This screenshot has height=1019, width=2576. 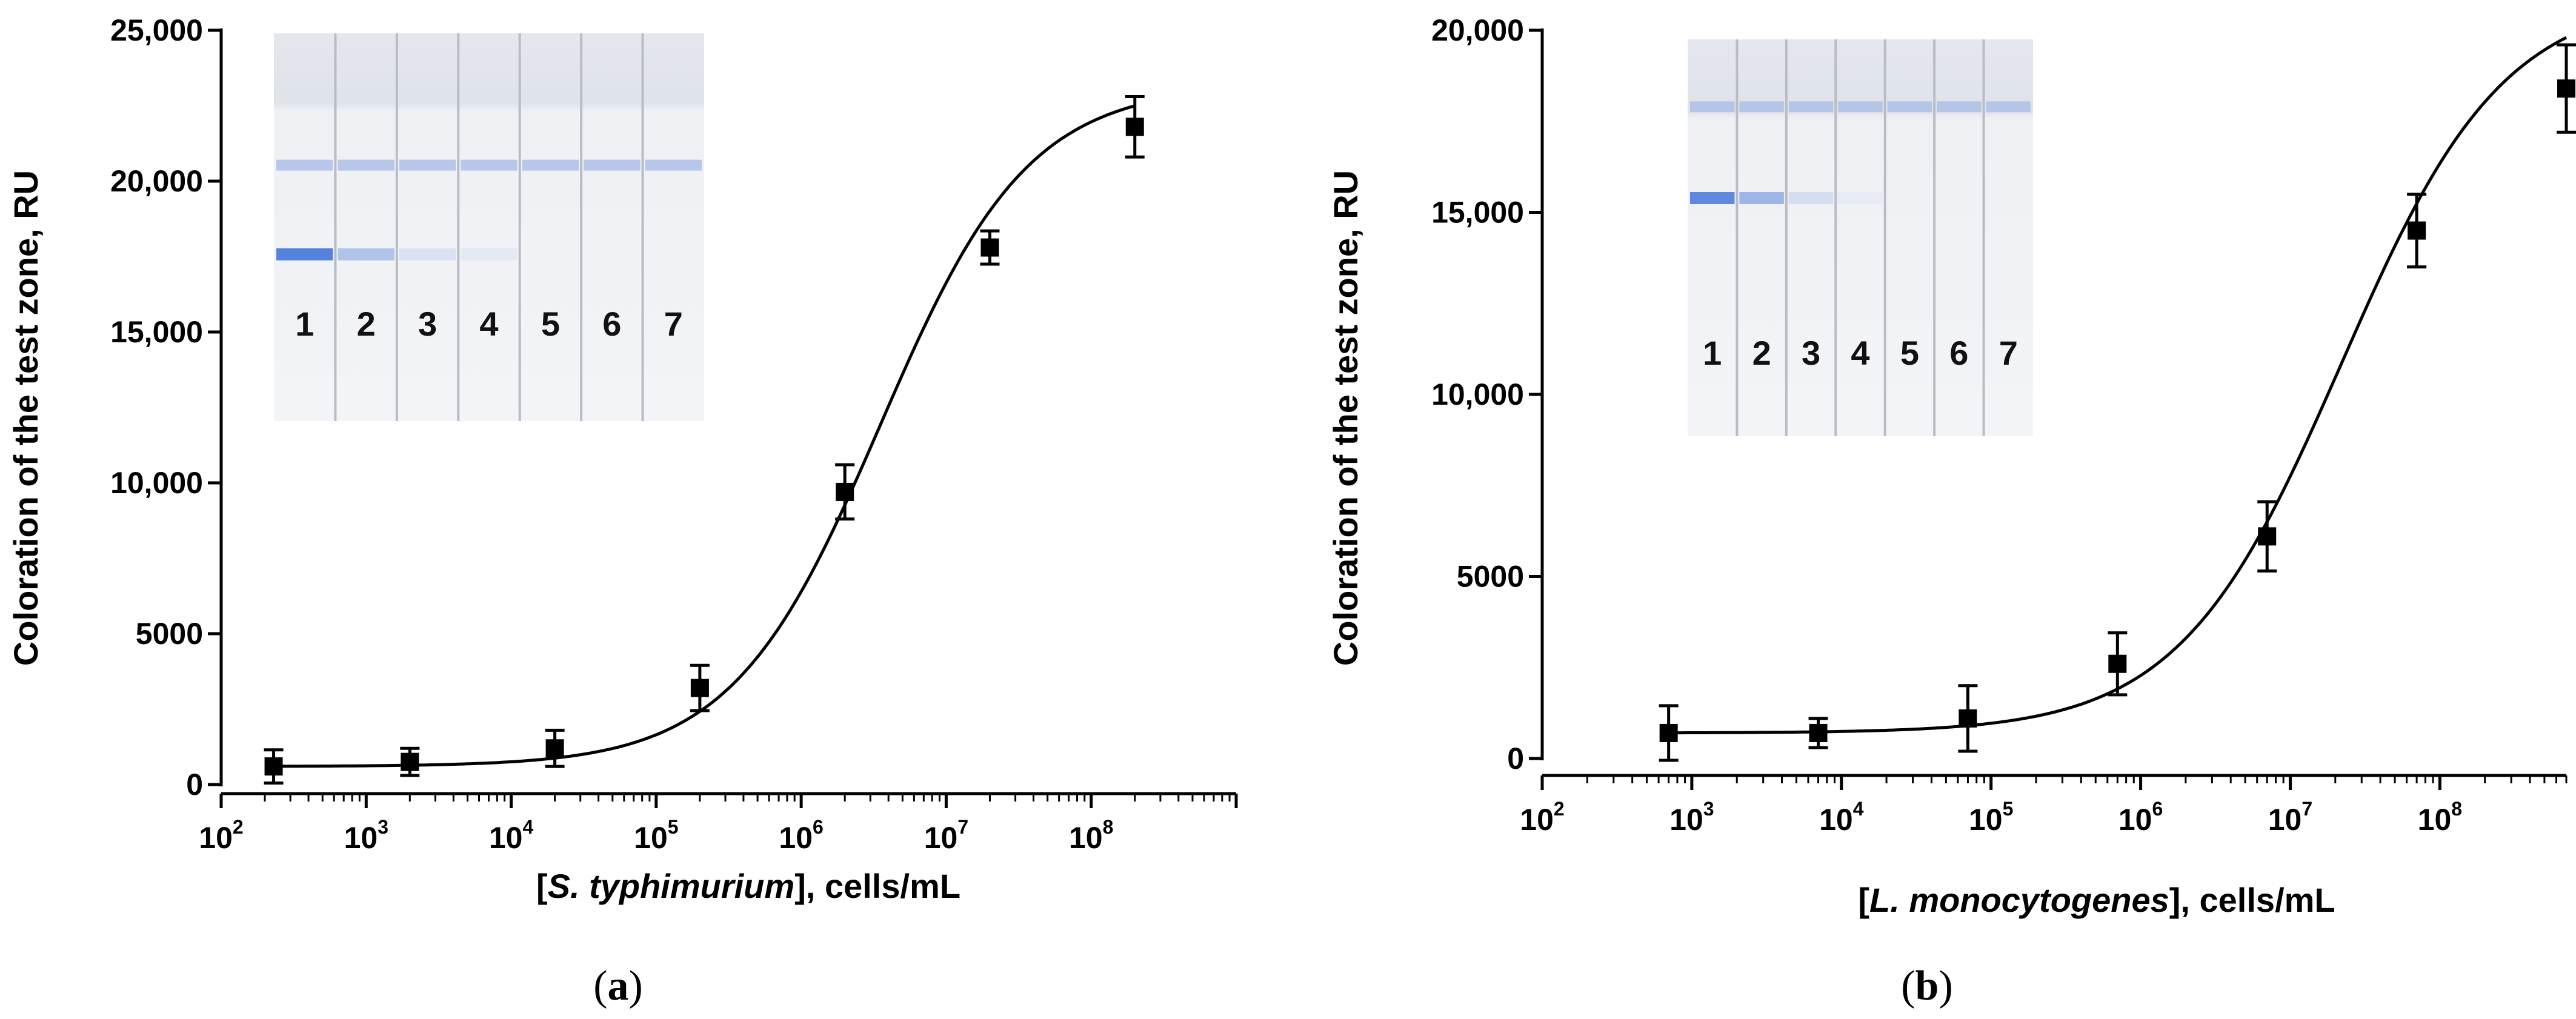 What do you see at coordinates (2096, 900) in the screenshot?
I see `x-axis-title-b: [L. monocytogenes], cells/mL` at bounding box center [2096, 900].